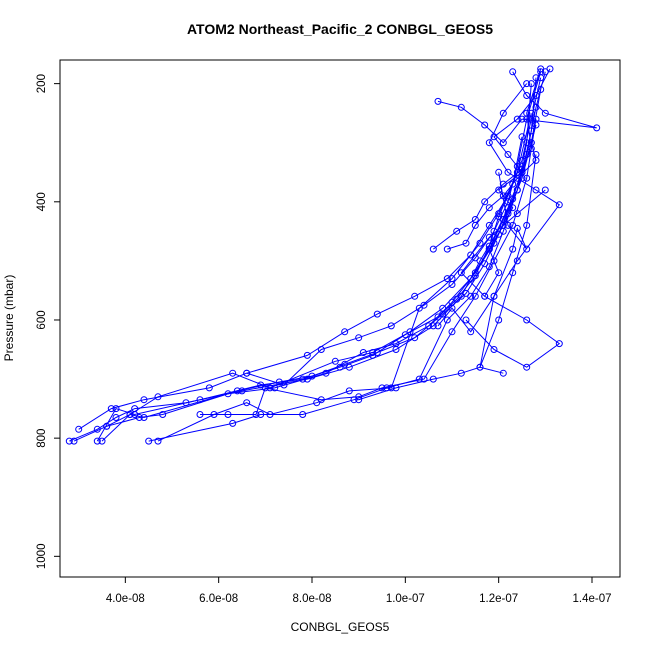  What do you see at coordinates (218, 599) in the screenshot?
I see `x-tick-label: 6.0e-08` at bounding box center [218, 599].